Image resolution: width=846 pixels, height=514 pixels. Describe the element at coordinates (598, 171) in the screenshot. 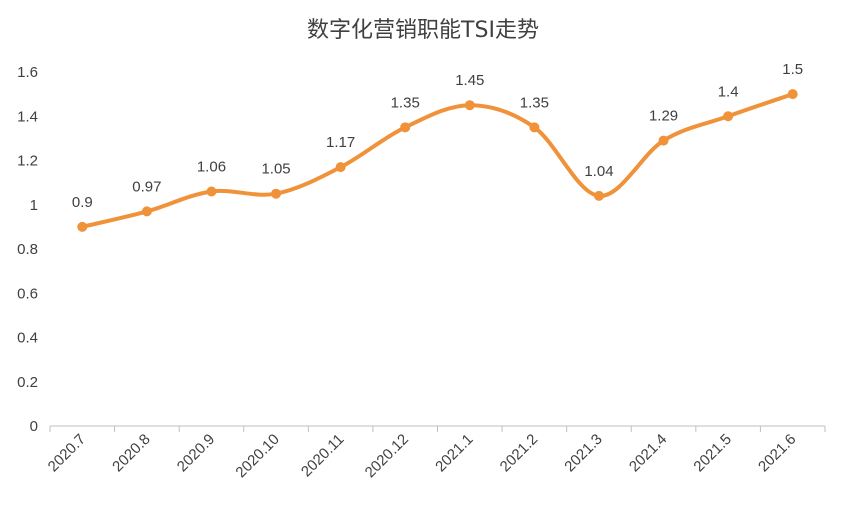

I see `data-label: 1.04` at that location.